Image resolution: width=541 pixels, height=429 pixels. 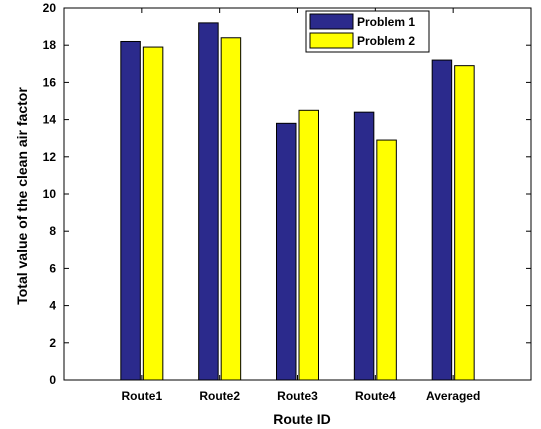 I want to click on x-tick-label-route1: Route1, so click(x=141, y=396).